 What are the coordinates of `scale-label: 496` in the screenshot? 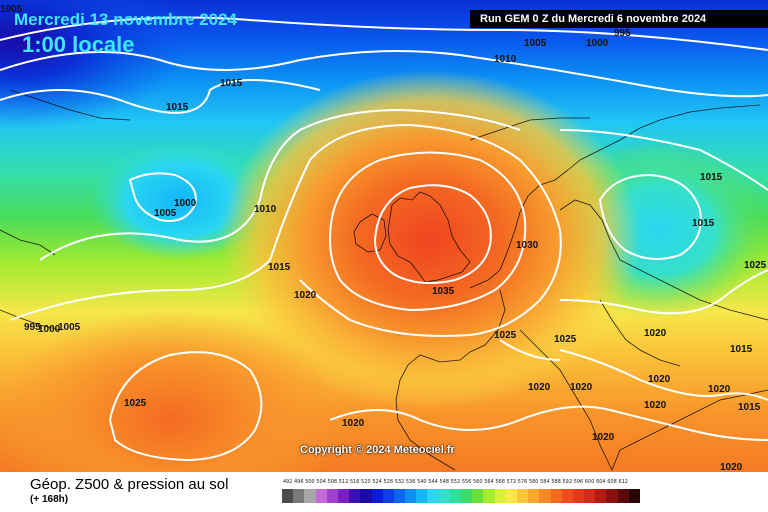 It's located at (299, 482).